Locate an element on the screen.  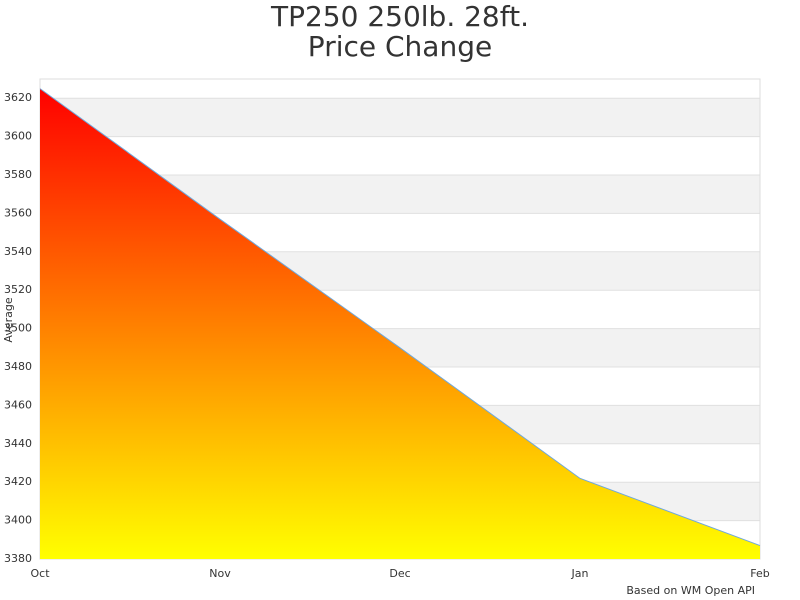
credit: Based on WM Open API is located at coordinates (690, 590).